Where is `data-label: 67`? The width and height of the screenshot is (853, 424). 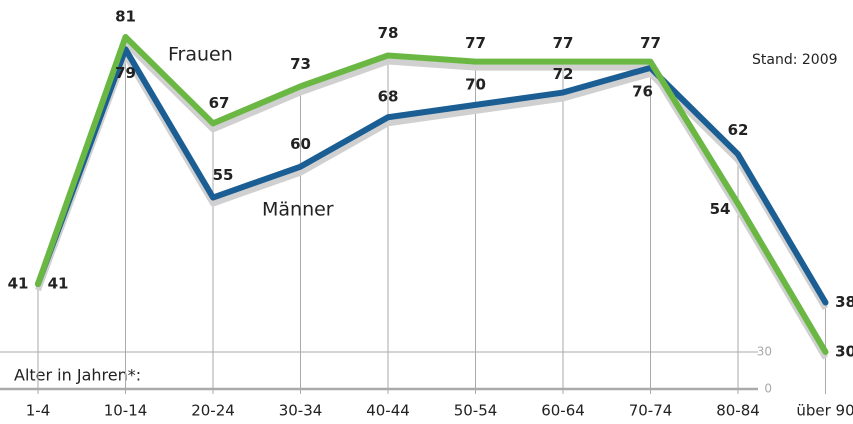 data-label: 67 is located at coordinates (219, 103).